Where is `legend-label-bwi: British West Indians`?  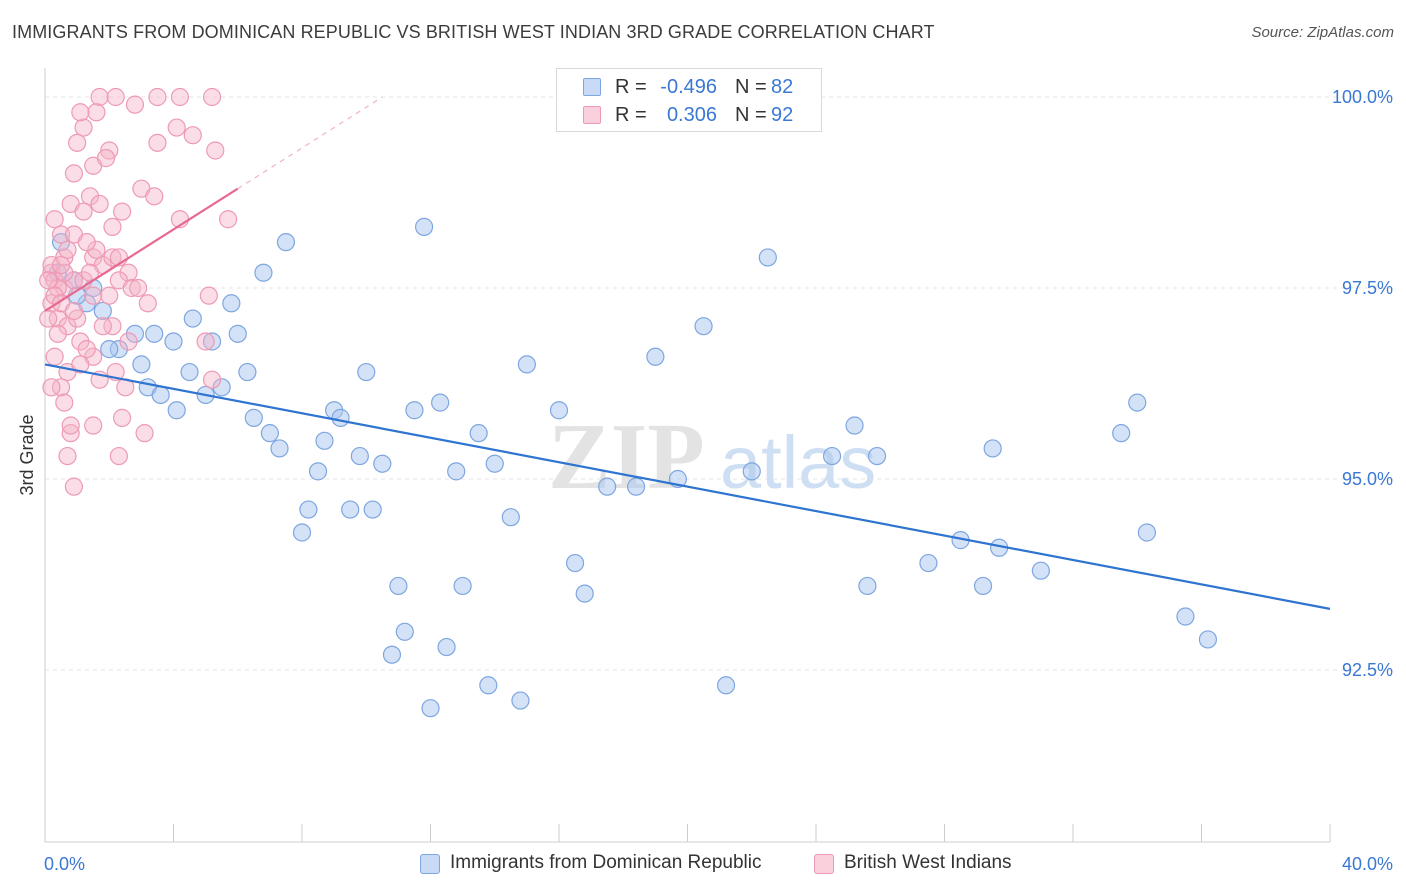
legend-label-bwi: British West Indians is located at coordinates (928, 862).